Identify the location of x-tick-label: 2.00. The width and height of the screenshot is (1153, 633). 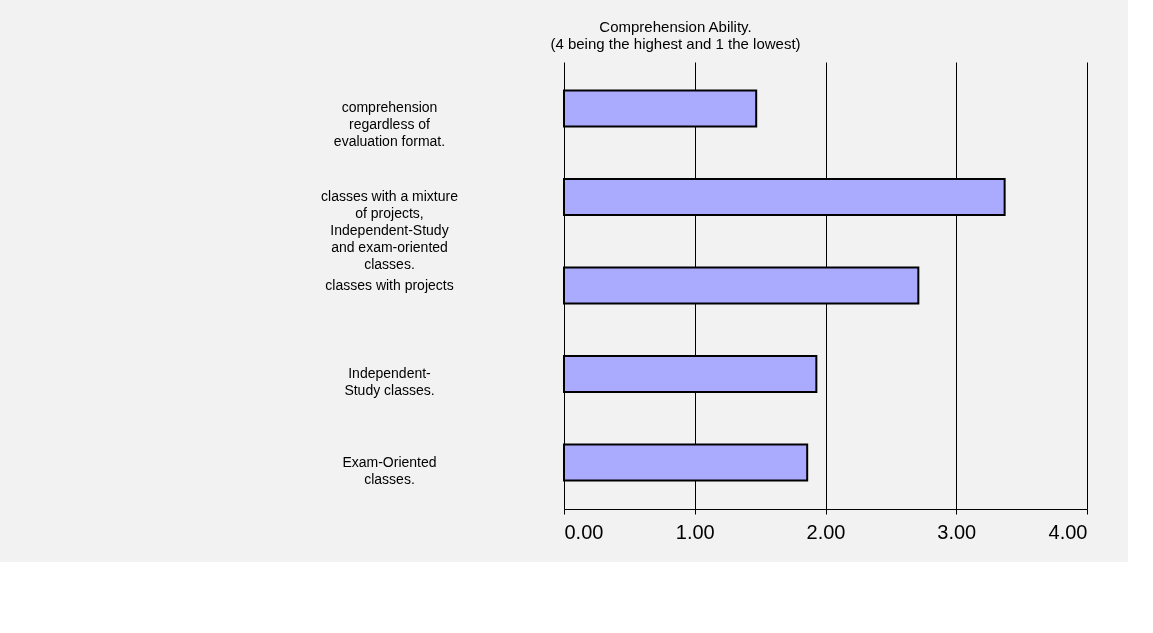
(826, 531).